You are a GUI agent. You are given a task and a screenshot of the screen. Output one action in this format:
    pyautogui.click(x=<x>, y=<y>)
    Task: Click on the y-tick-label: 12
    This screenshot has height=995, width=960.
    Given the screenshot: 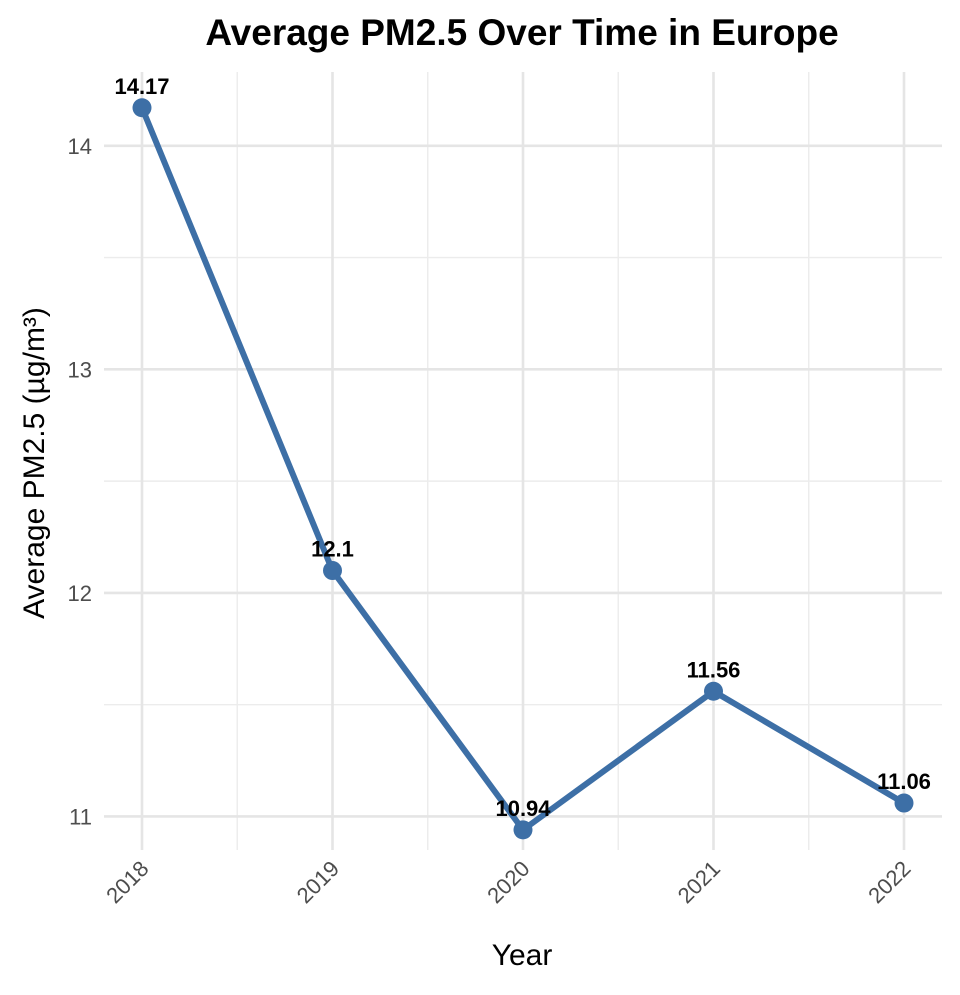 What is the action you would take?
    pyautogui.click(x=80, y=593)
    